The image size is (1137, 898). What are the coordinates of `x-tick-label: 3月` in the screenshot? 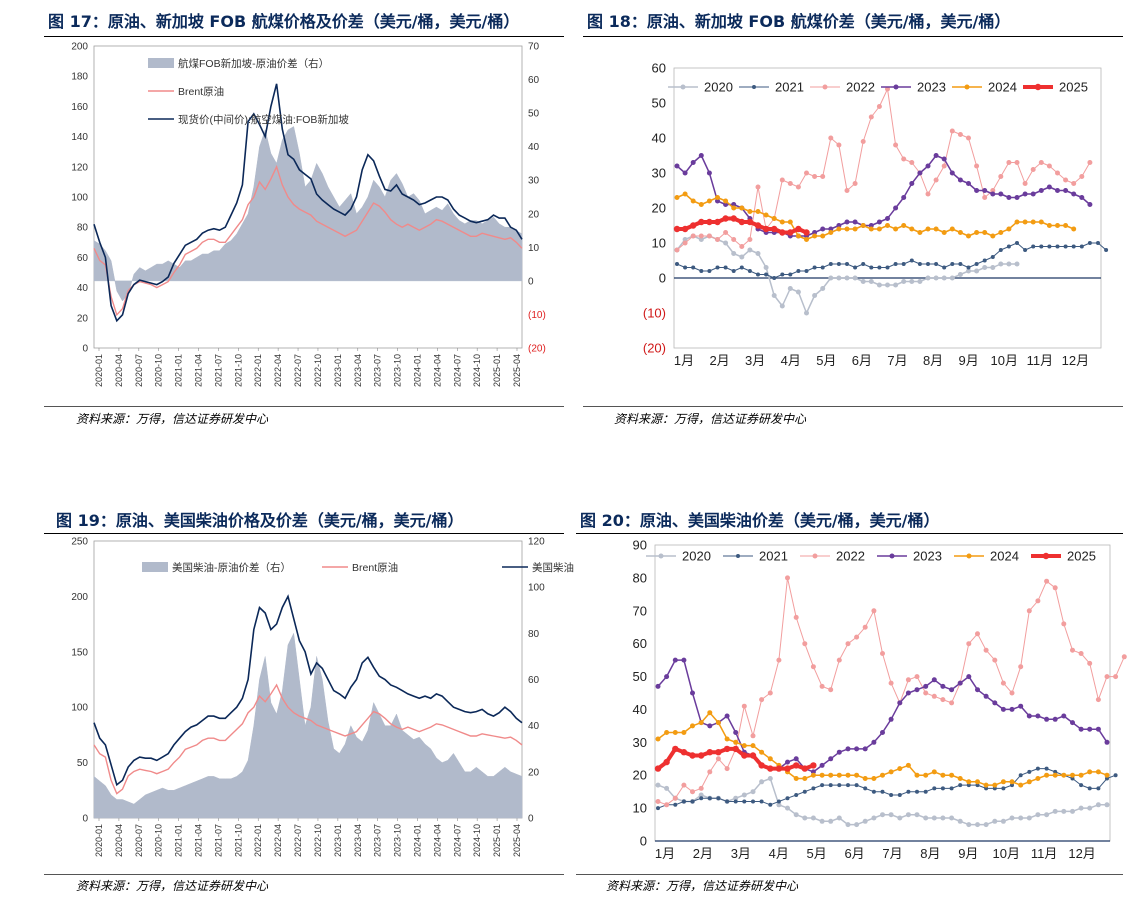 It's located at (741, 853).